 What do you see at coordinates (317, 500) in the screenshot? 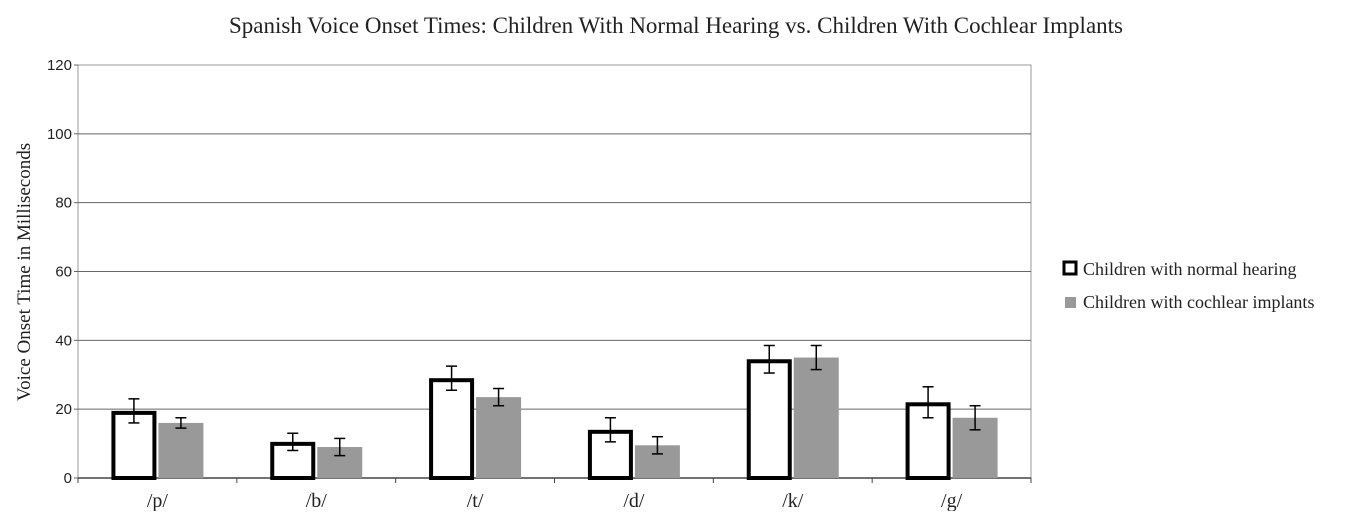
I see `x-tick-label: /b/` at bounding box center [317, 500].